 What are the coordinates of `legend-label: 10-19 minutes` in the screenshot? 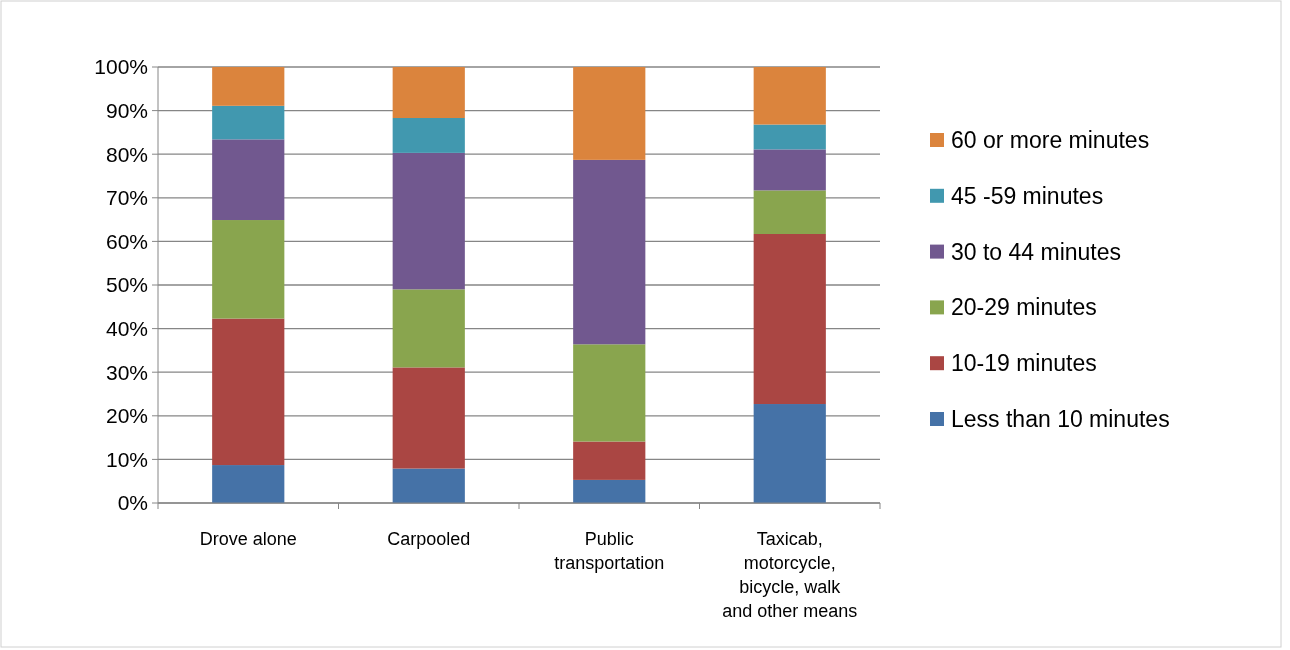 It's located at (1024, 363).